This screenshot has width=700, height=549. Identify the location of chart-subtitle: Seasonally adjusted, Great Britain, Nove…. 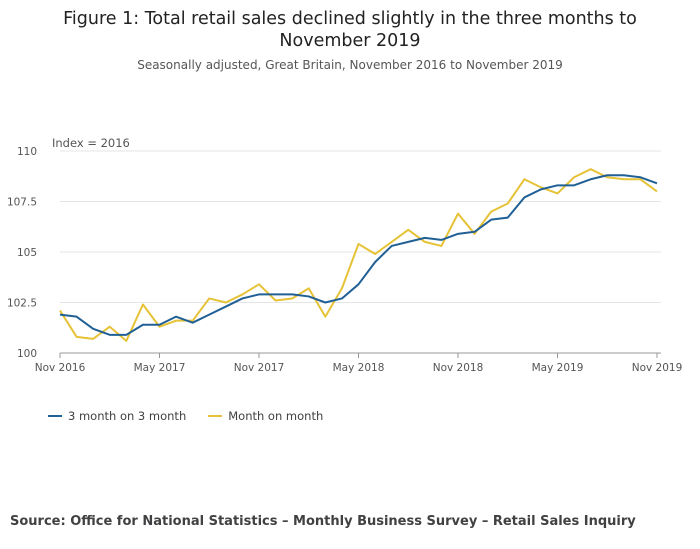
(350, 65).